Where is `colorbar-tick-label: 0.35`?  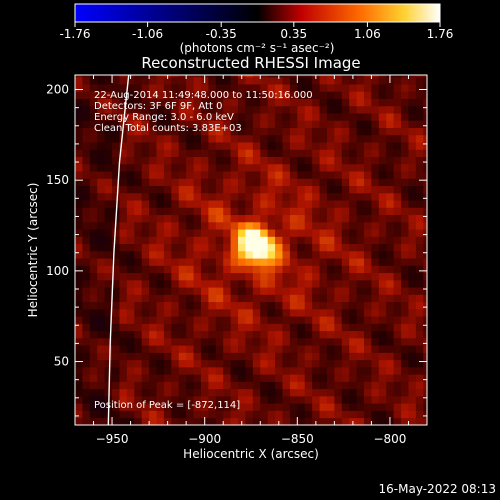 colorbar-tick-label: 0.35 is located at coordinates (293, 34).